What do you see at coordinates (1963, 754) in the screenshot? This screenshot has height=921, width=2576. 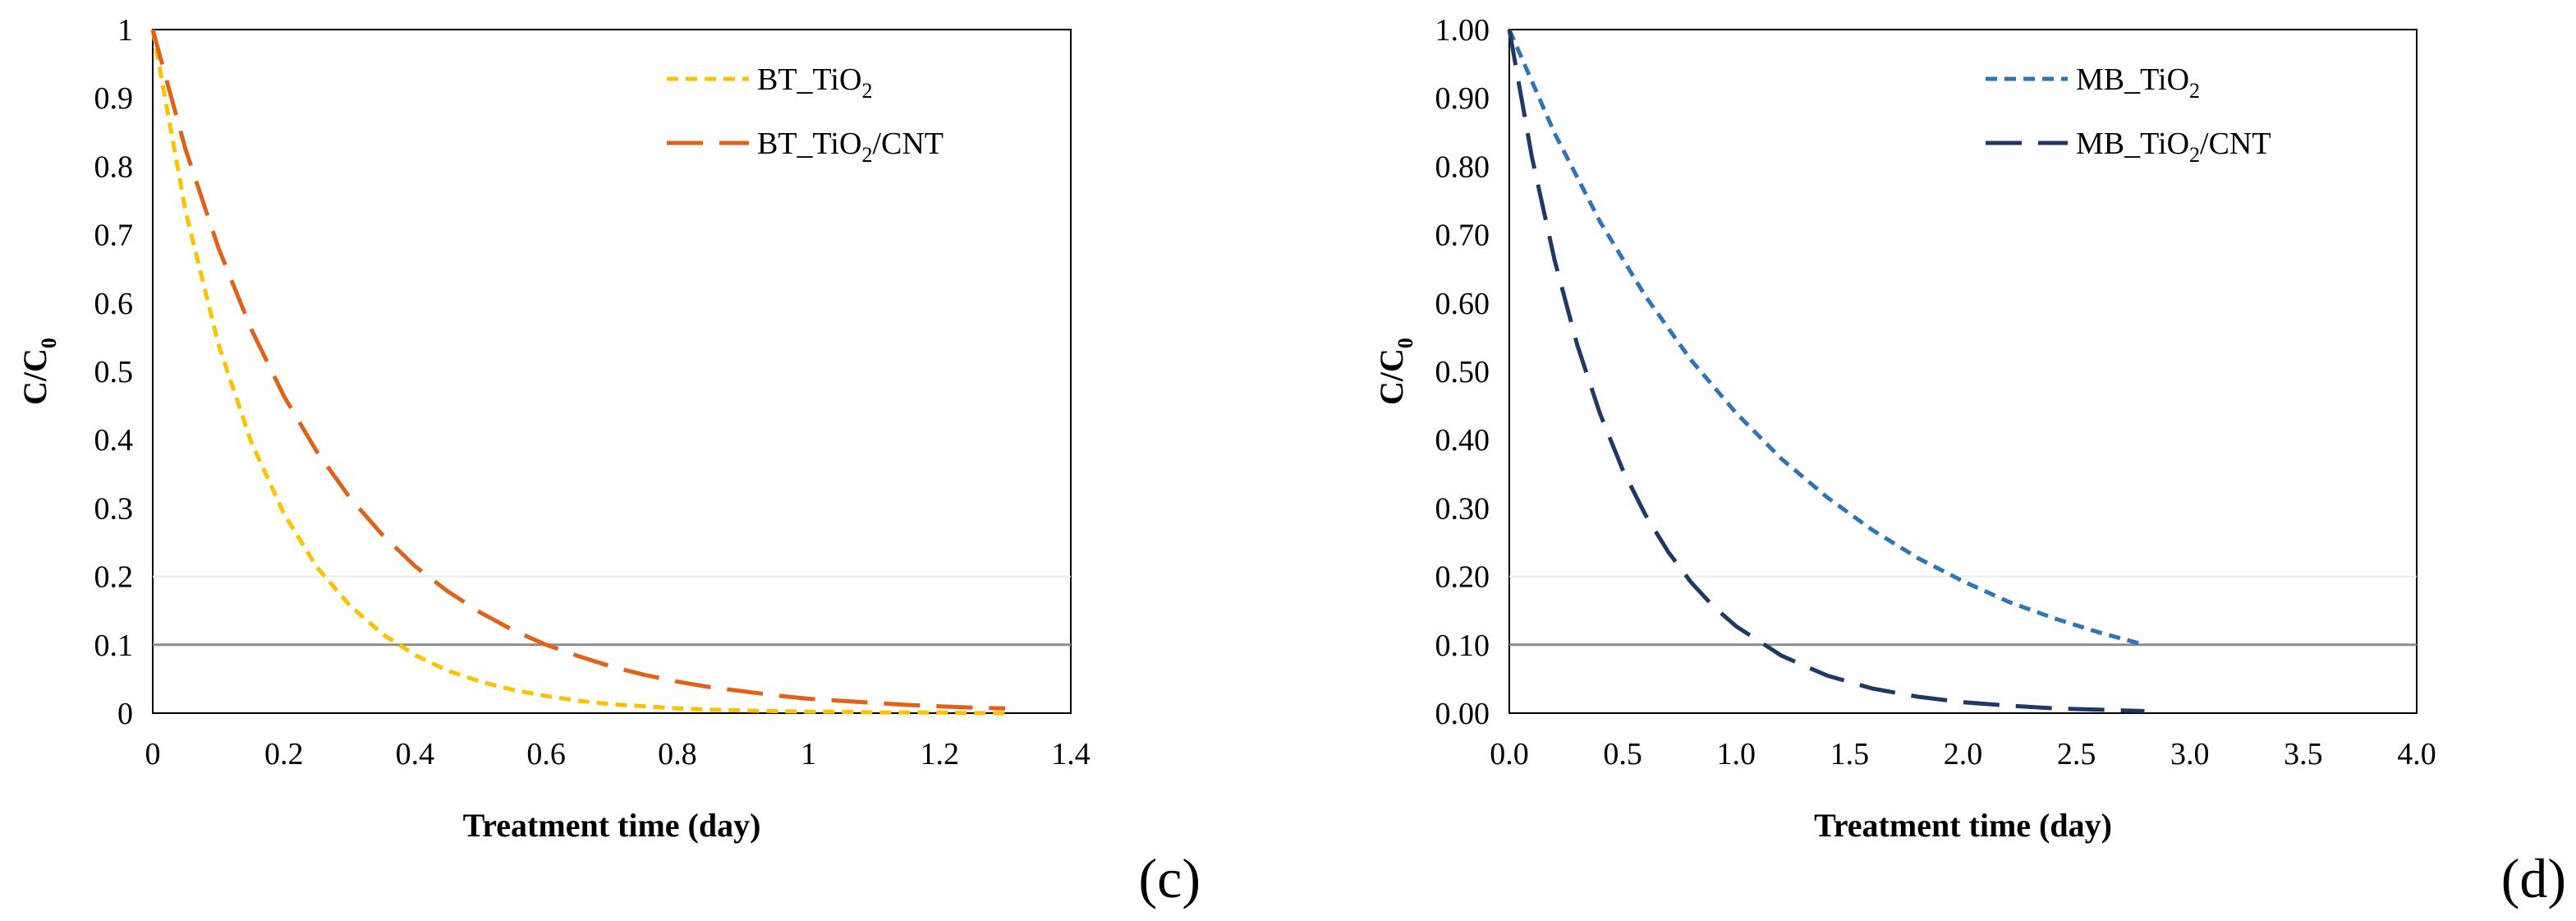 I see `x-tick-label: 2.0` at bounding box center [1963, 754].